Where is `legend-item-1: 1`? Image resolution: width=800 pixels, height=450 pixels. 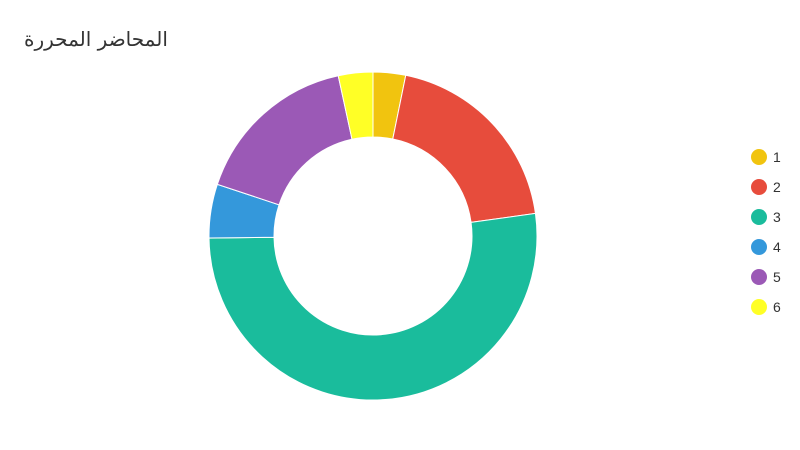 legend-item-1: 1 is located at coordinates (771, 157).